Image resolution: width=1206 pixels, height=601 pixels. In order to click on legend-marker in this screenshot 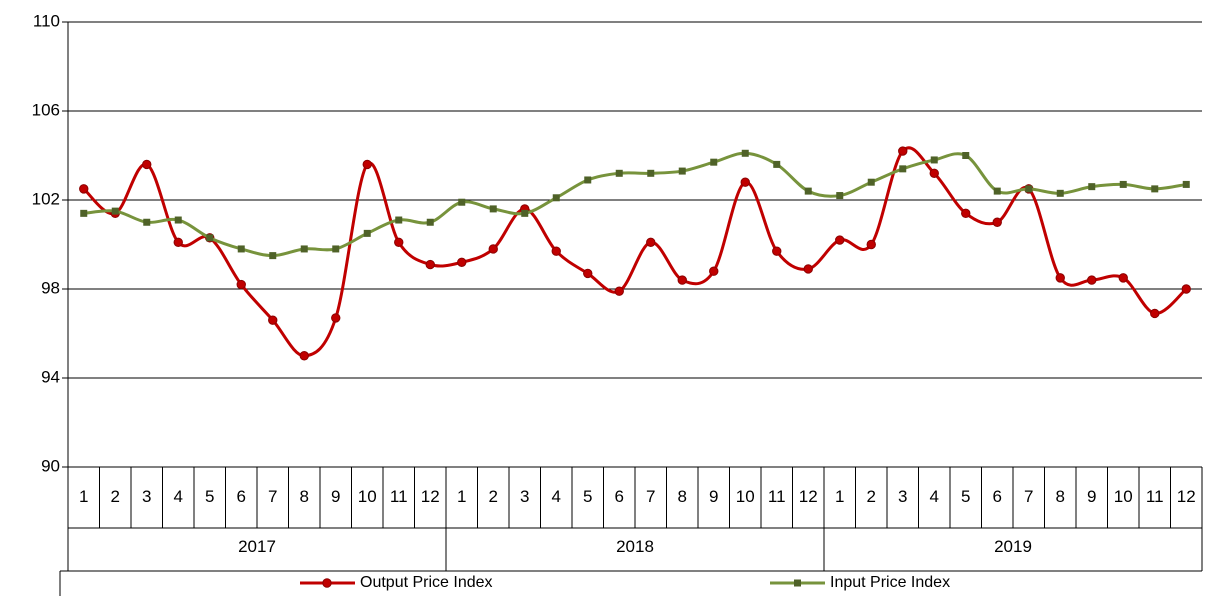, I will do `click(327, 583)`.